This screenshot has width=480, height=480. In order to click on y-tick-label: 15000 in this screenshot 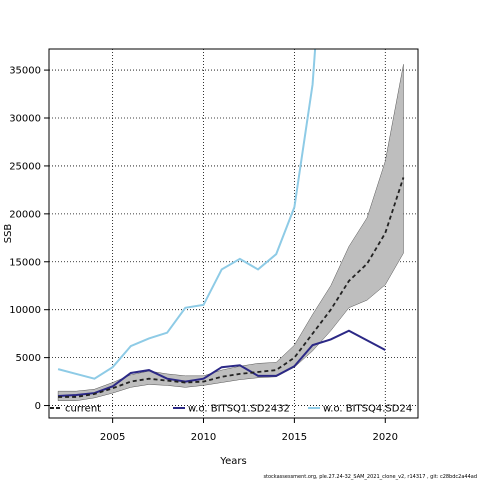, I will do `click(25, 262)`.